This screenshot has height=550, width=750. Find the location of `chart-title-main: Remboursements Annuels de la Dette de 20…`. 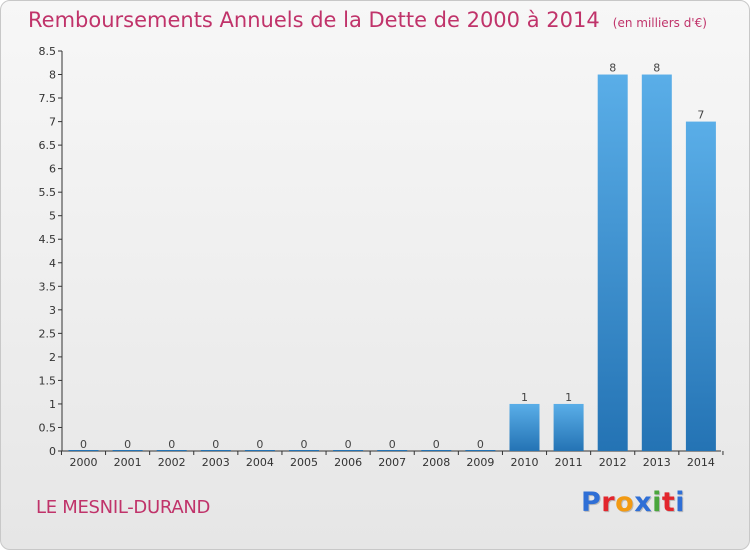

chart-title-main: Remboursements Annuels de la Dette de 20… is located at coordinates (314, 20).